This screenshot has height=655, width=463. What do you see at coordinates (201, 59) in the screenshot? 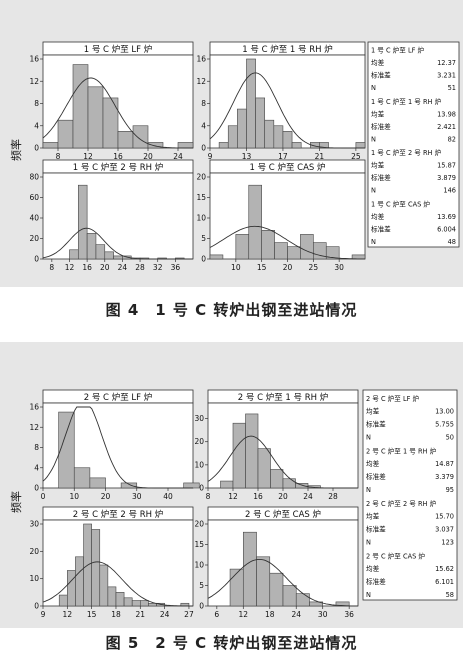
I see `y-tick-label: 16` at bounding box center [201, 59].